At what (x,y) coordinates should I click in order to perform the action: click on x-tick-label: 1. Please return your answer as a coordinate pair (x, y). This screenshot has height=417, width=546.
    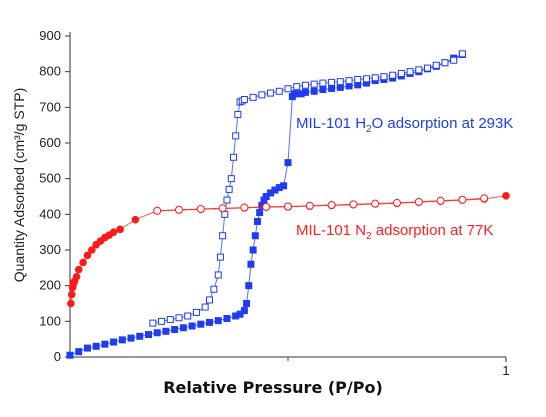
    Looking at the image, I should click on (505, 370).